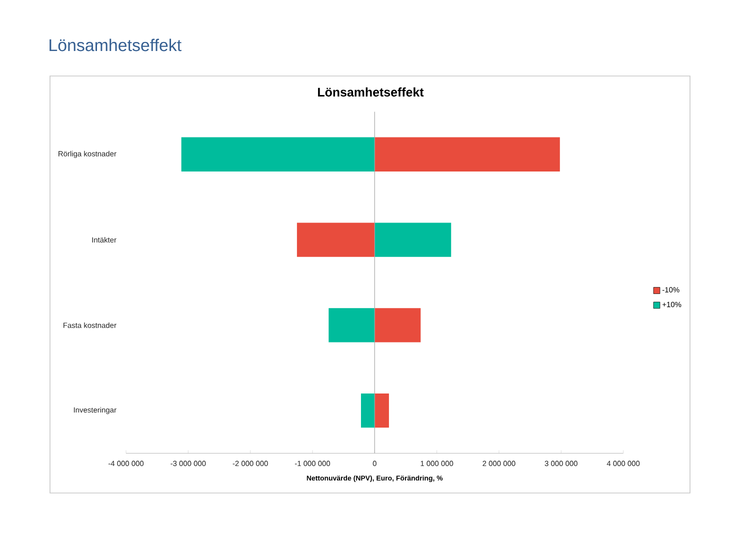 Image resolution: width=740 pixels, height=541 pixels. What do you see at coordinates (116, 45) in the screenshot?
I see `text: Lönsamhetseffekt` at bounding box center [116, 45].